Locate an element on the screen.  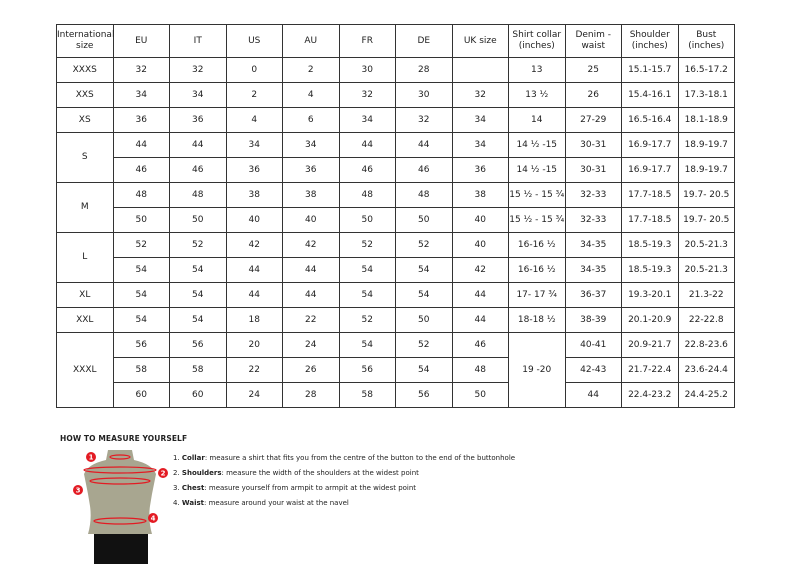
bust-cell: 17.3-18.1 is located at coordinates (706, 95).